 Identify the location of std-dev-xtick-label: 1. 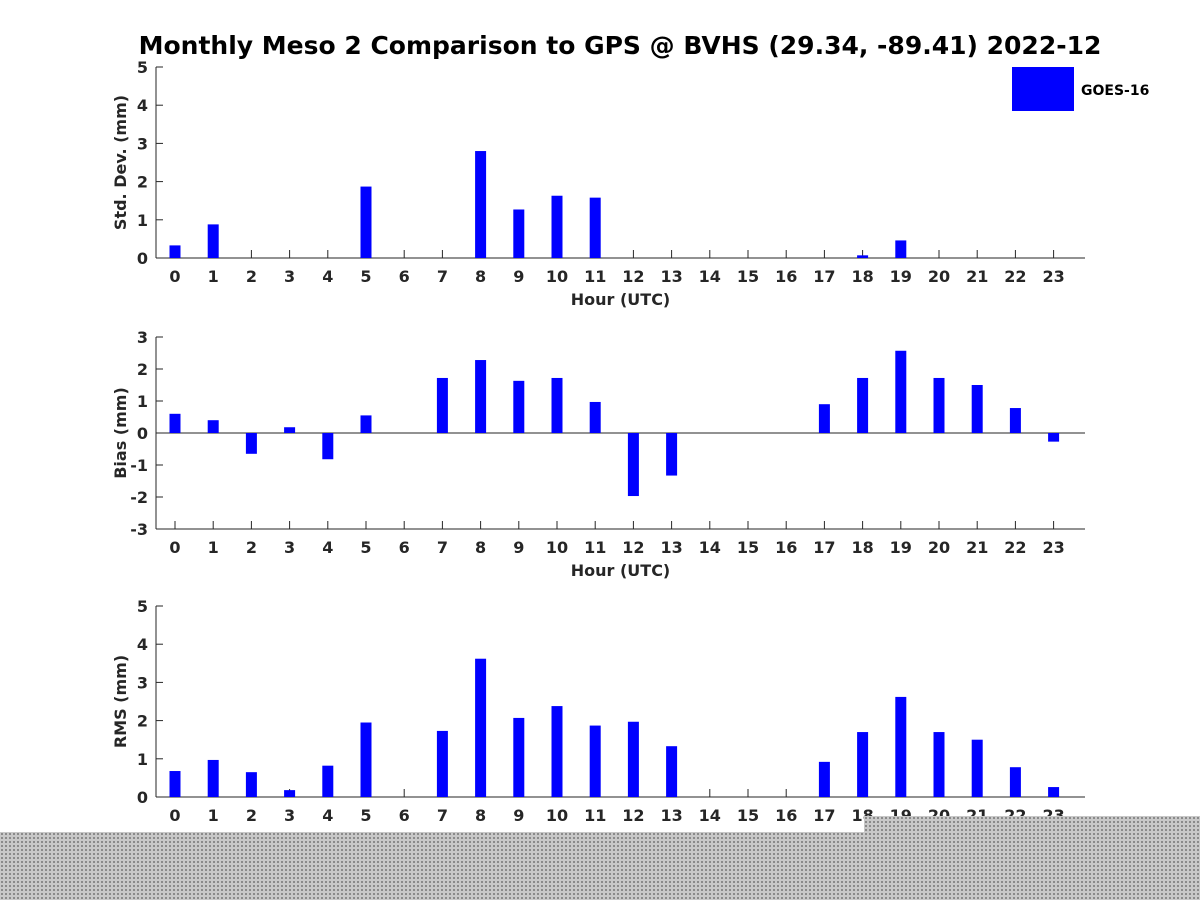
(213, 276).